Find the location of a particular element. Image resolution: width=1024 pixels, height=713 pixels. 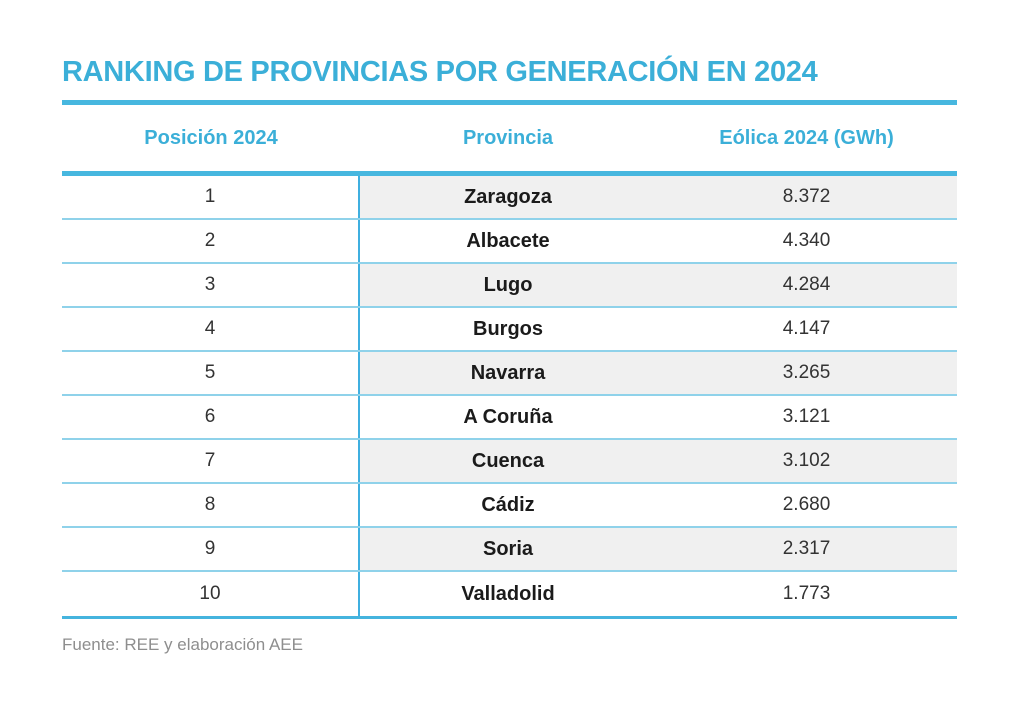

cell-position: 8 is located at coordinates (211, 505).